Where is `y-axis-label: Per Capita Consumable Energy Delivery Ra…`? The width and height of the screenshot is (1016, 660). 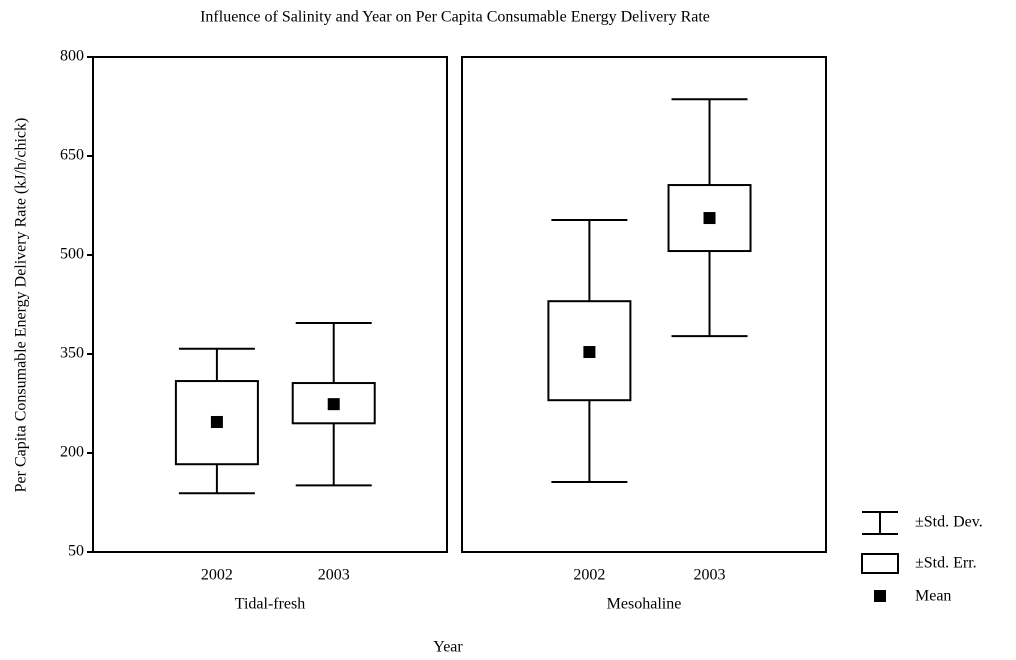 y-axis-label: Per Capita Consumable Energy Delivery Ra… is located at coordinates (21, 305).